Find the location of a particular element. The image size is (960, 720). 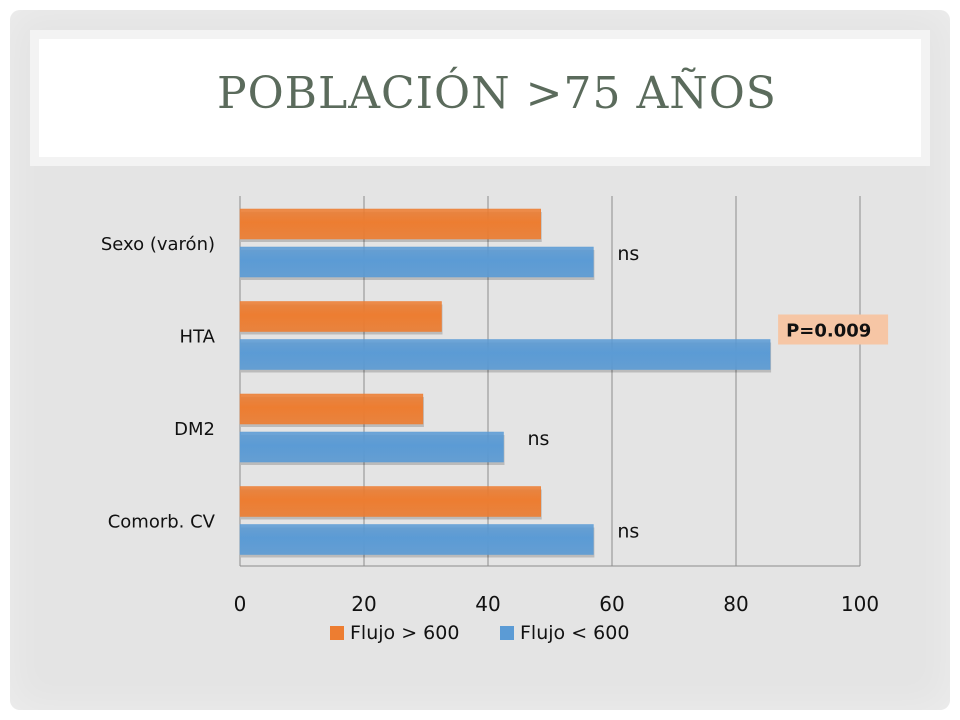

legend-label: Flujo > 600 is located at coordinates (404, 633).